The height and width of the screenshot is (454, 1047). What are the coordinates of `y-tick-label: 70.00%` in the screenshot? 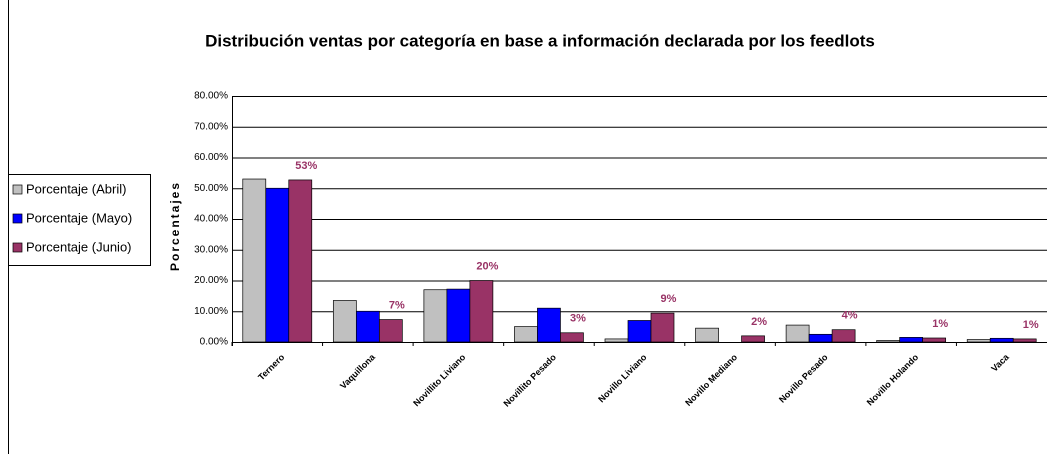 It's located at (211, 126).